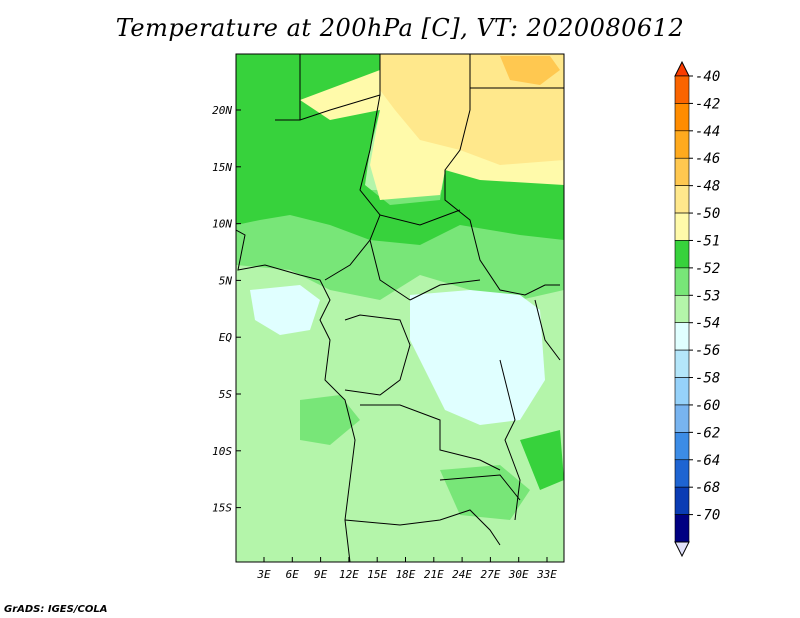 This screenshot has height=618, width=800. Describe the element at coordinates (682, 549) in the screenshot. I see `colorbar-bottom-arrow` at that location.